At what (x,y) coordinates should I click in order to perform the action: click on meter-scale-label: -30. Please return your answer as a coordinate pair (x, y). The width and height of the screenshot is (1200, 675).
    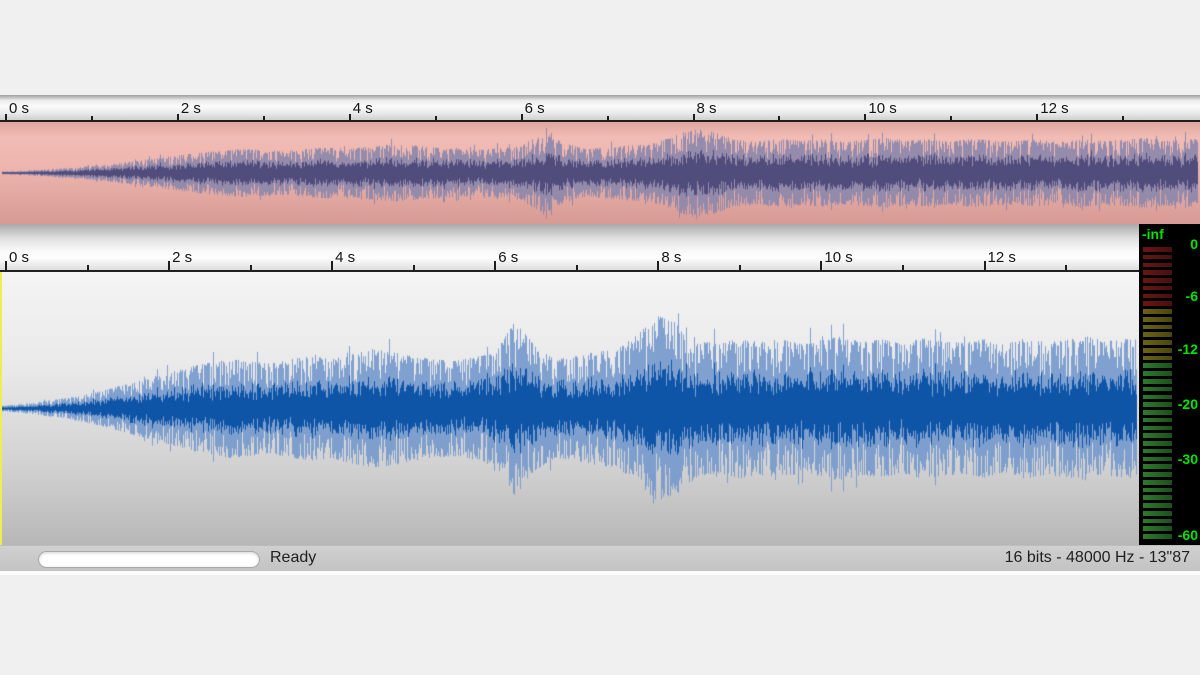
    Looking at the image, I should click on (1187, 459).